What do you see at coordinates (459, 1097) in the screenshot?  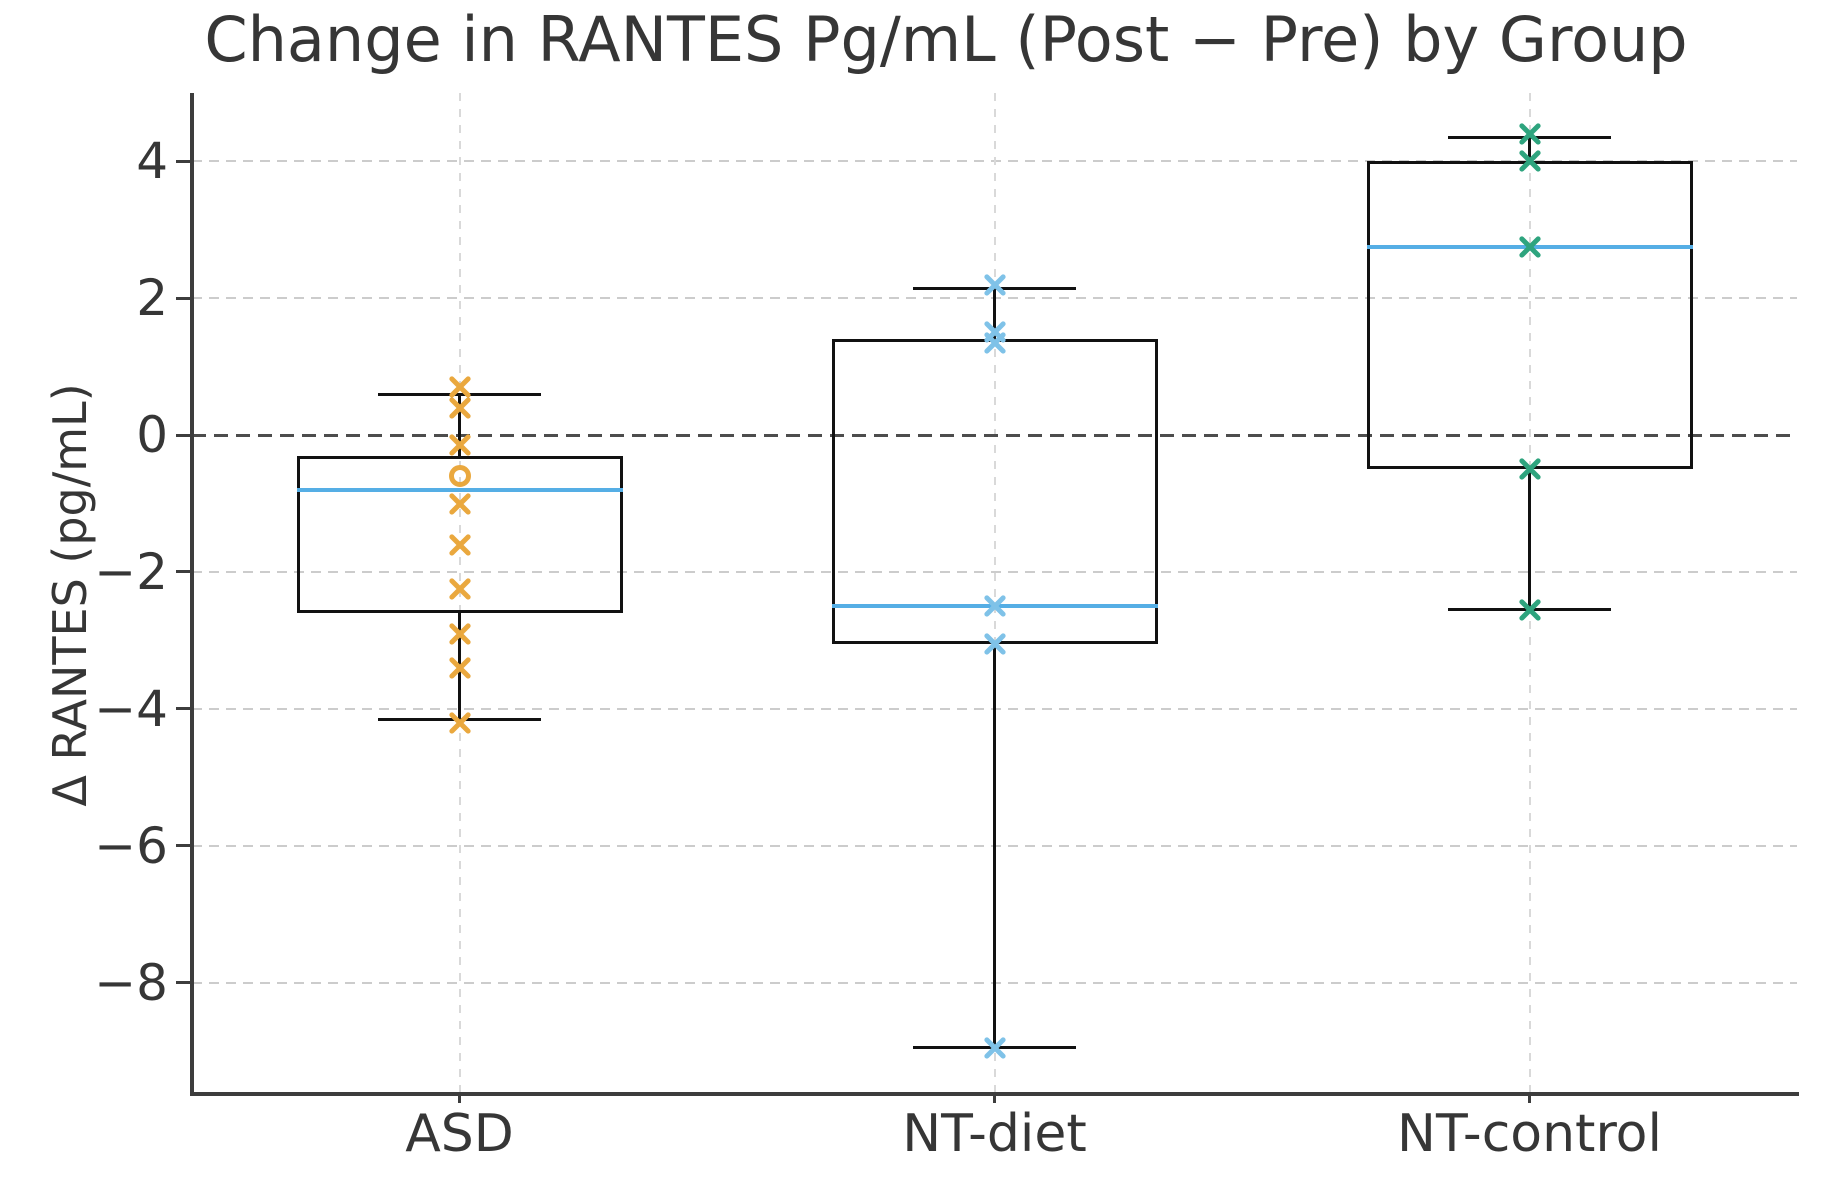 I see `x-tick-asd` at bounding box center [459, 1097].